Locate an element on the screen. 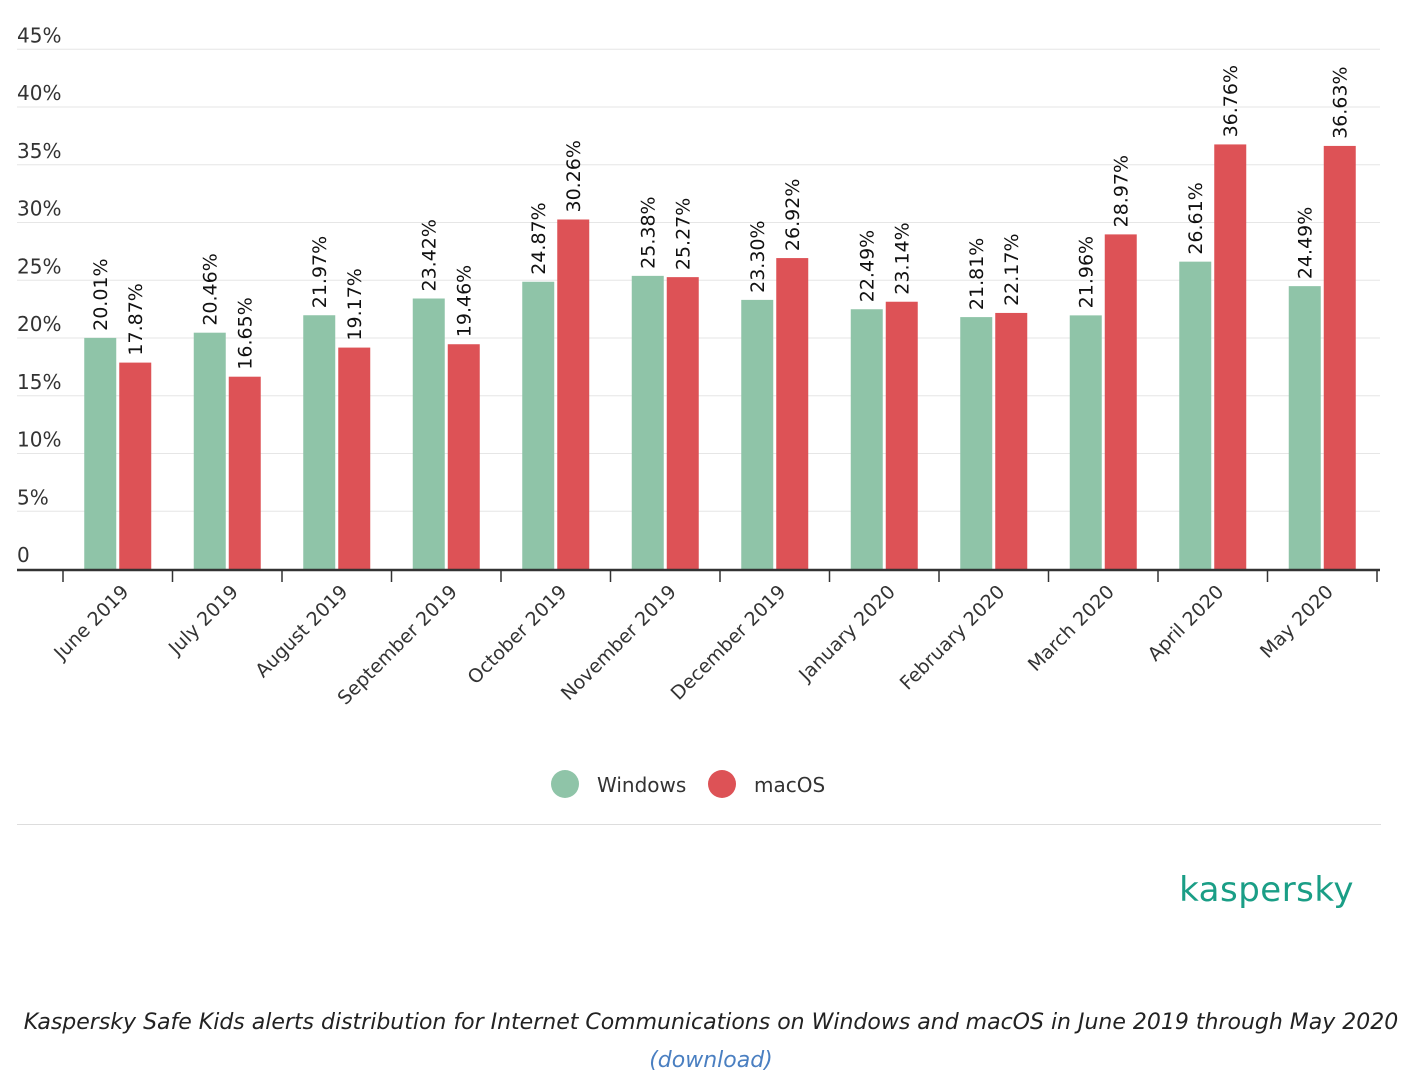  windows-data-label: 26.61% is located at coordinates (1196, 218).